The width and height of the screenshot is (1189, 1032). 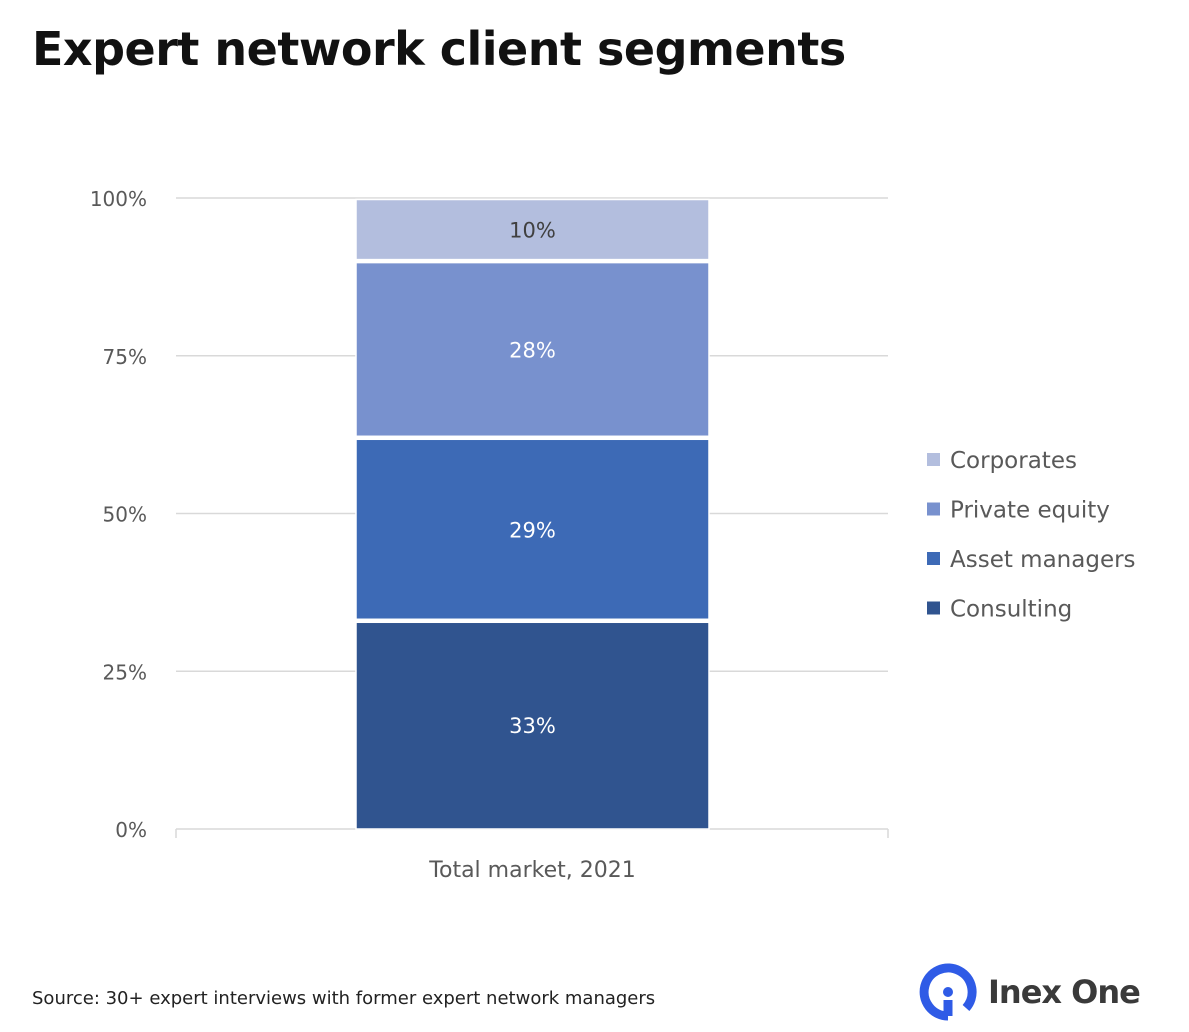 I want to click on y-tick-label: 50%, so click(x=125, y=515).